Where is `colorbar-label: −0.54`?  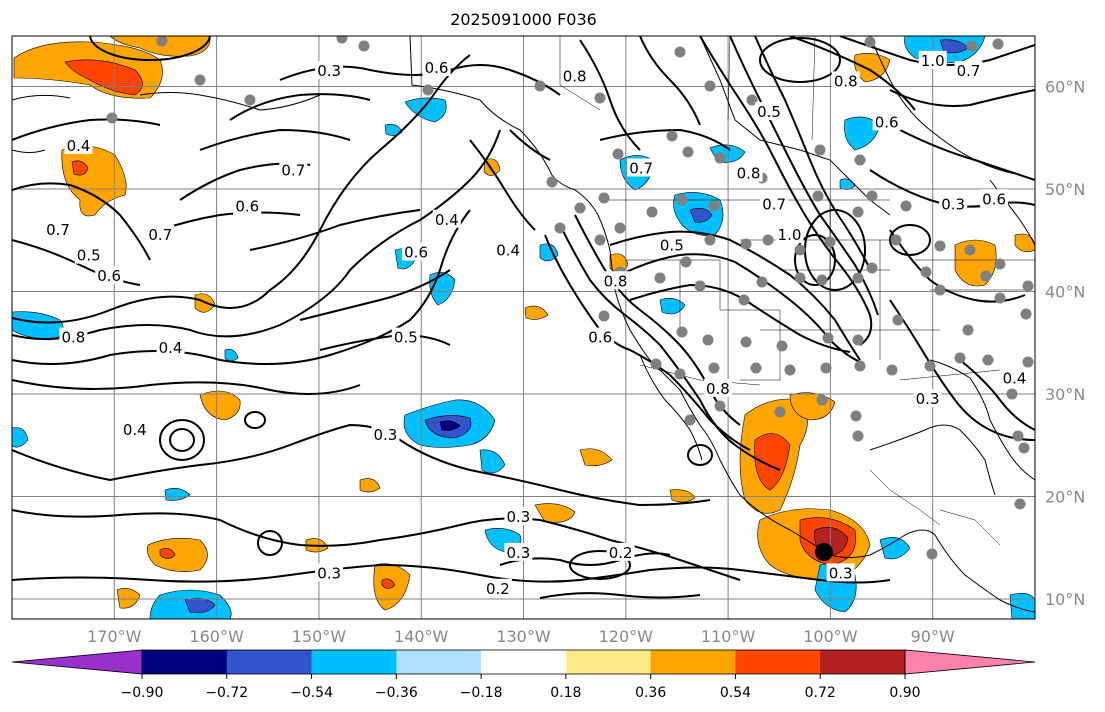
colorbar-label: −0.54 is located at coordinates (311, 693).